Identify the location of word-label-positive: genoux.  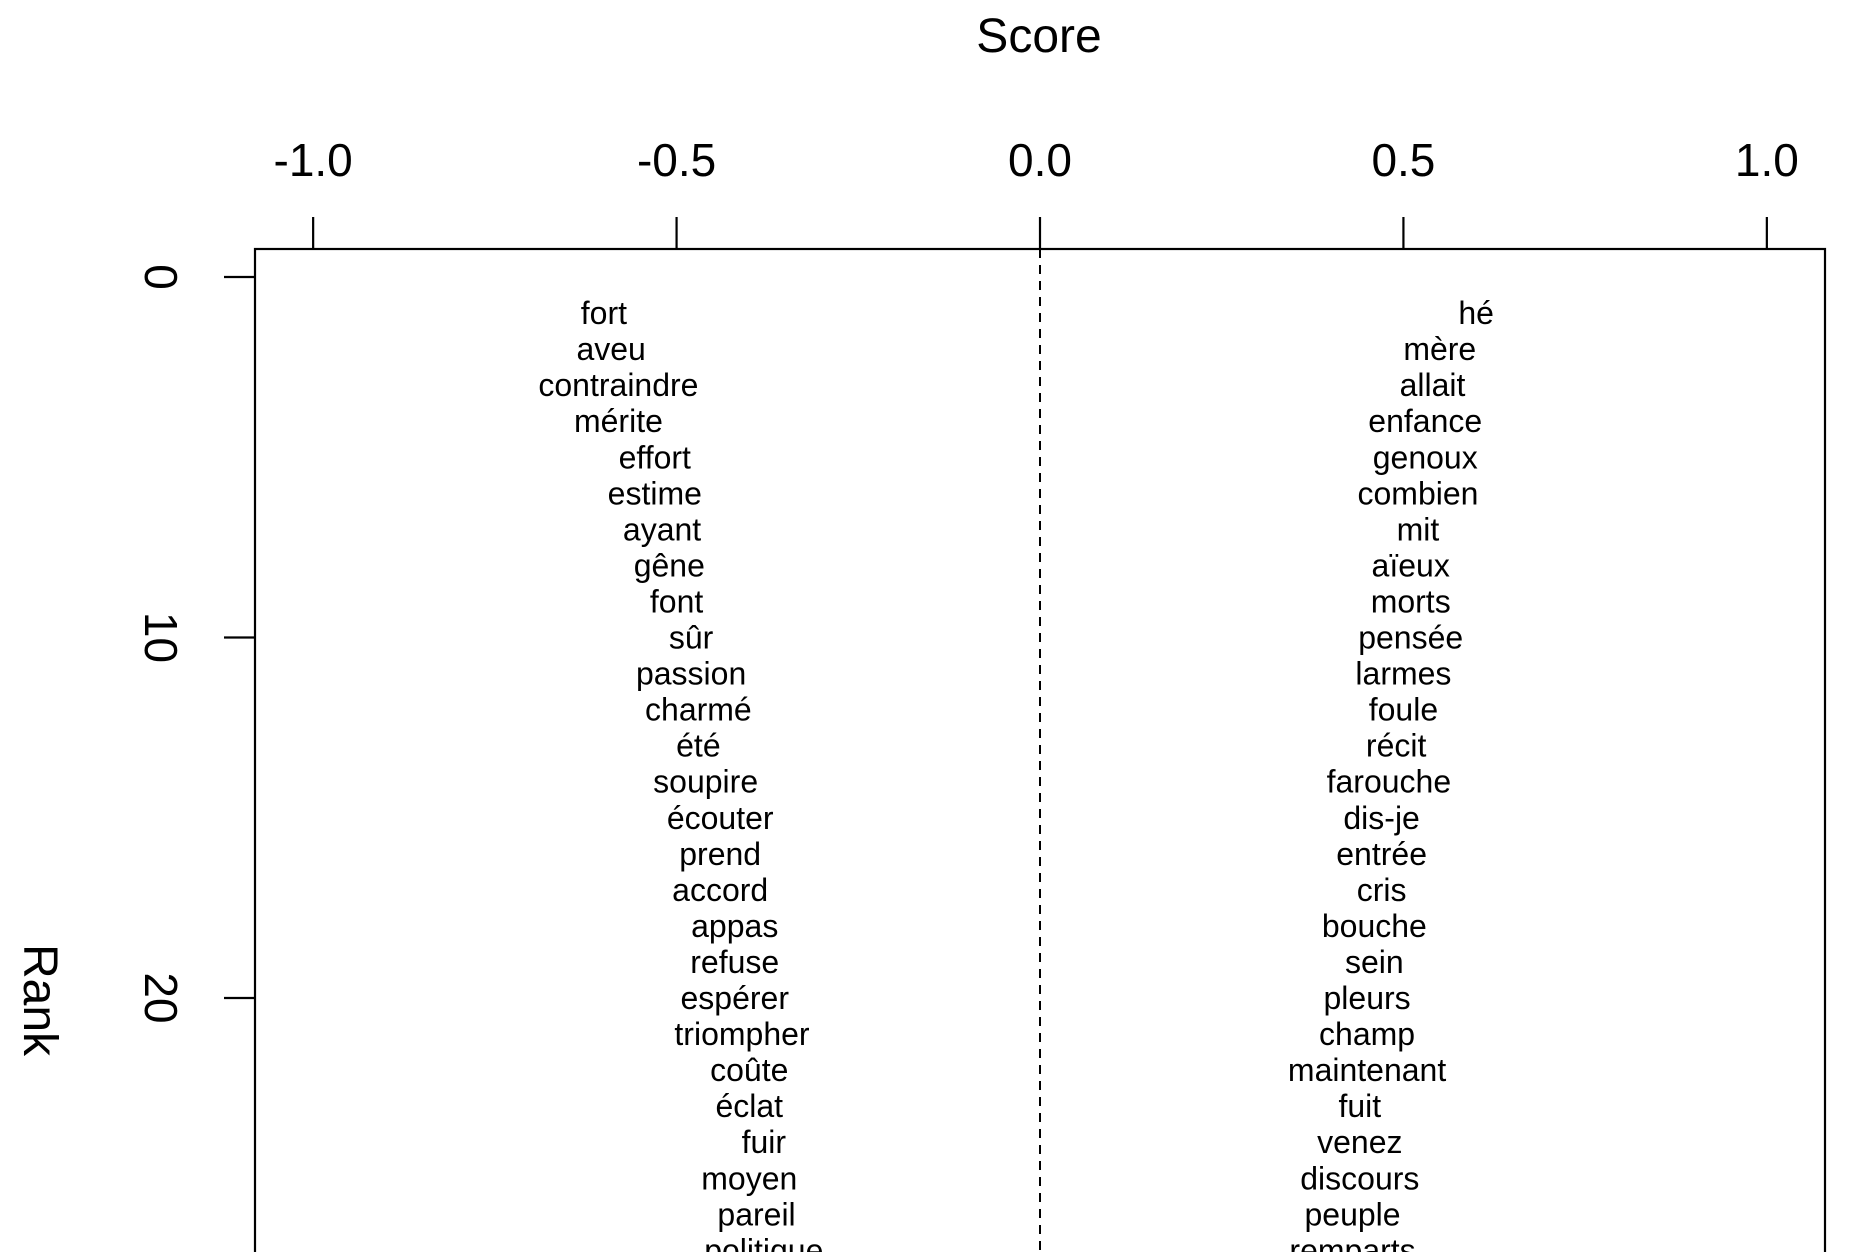
(1425, 457).